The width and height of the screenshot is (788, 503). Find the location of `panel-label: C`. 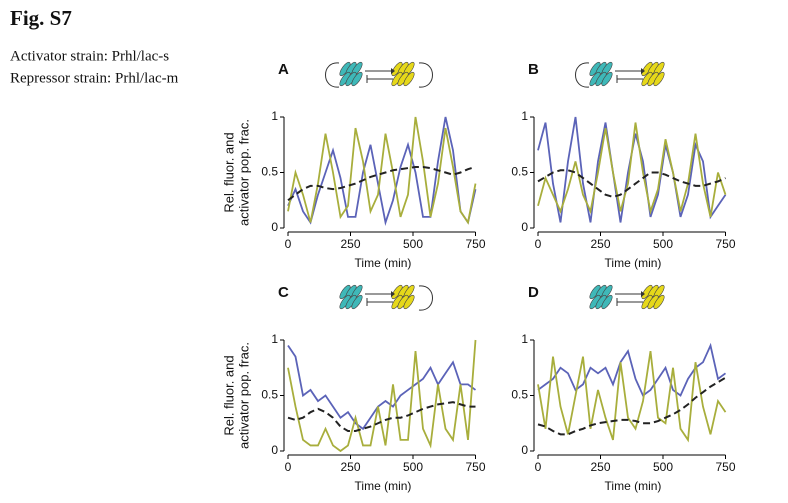

panel-label: C is located at coordinates (283, 292).